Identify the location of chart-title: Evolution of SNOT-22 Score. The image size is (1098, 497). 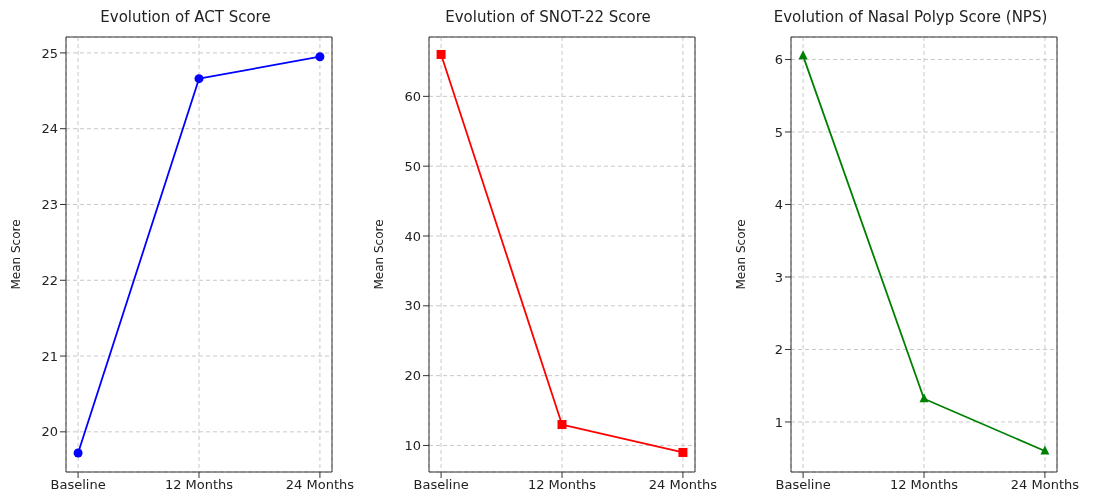
(548, 18).